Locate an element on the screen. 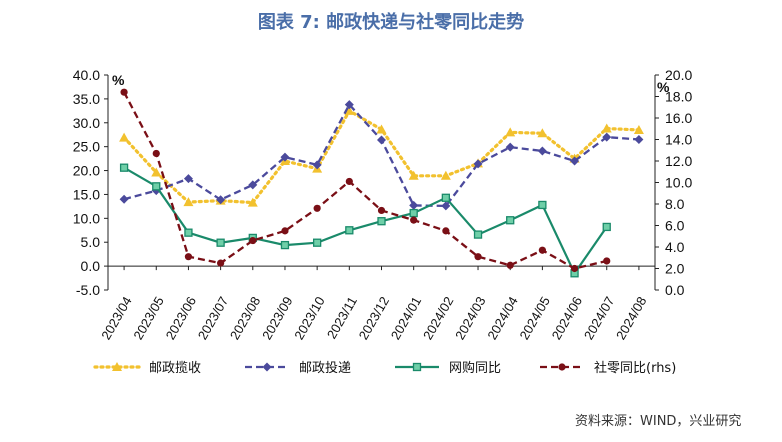 The image size is (782, 442). y-right-tick-label: 18.0 is located at coordinates (678, 97).